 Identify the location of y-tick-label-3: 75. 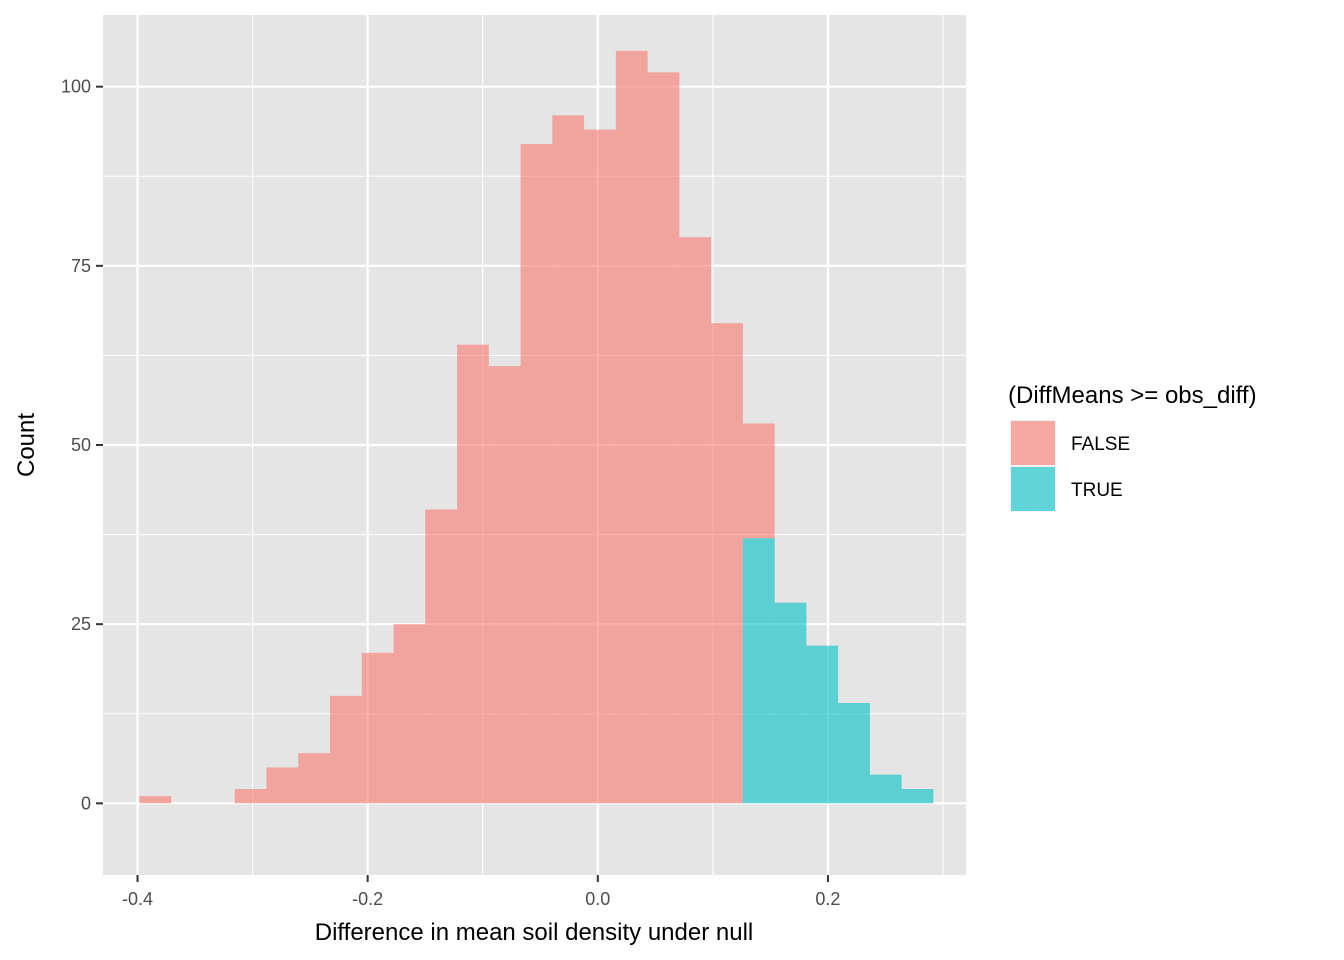
(81, 266).